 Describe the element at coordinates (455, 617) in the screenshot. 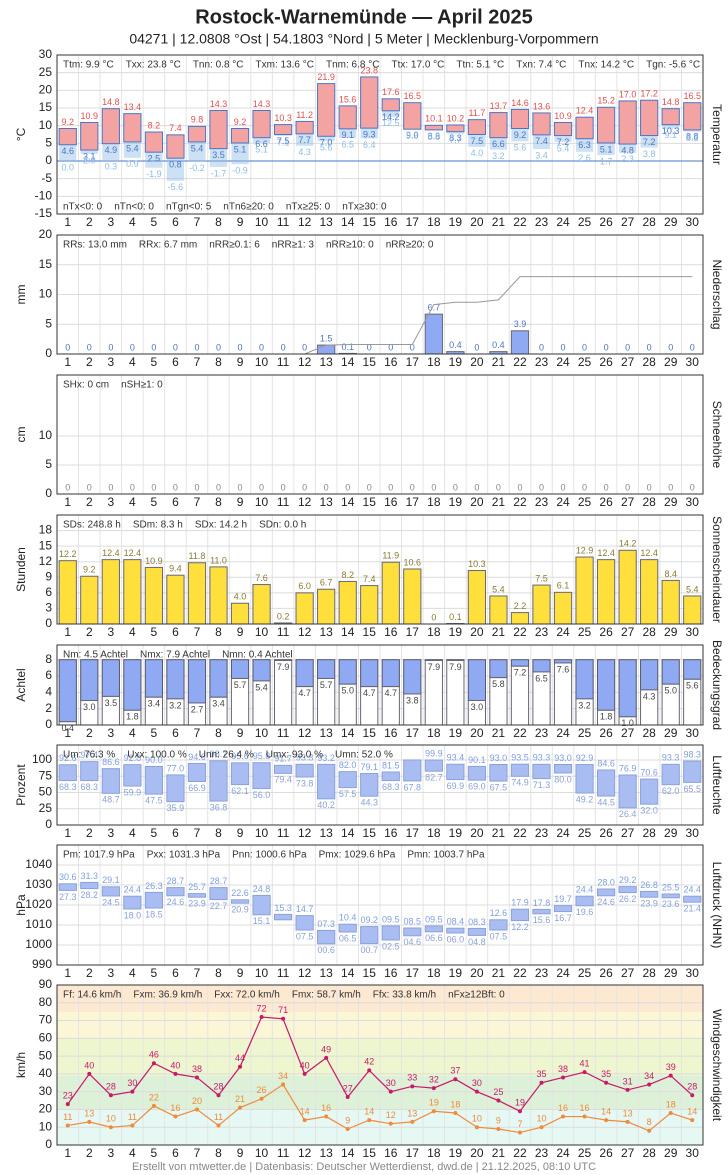

I see `value-label: 0.1` at that location.